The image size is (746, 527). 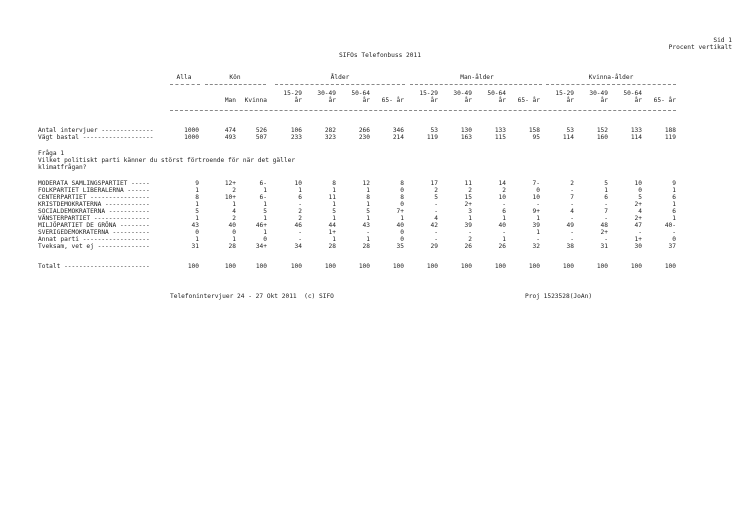 What do you see at coordinates (62, 167) in the screenshot?
I see `question-text-2: klimatfrågan?` at bounding box center [62, 167].